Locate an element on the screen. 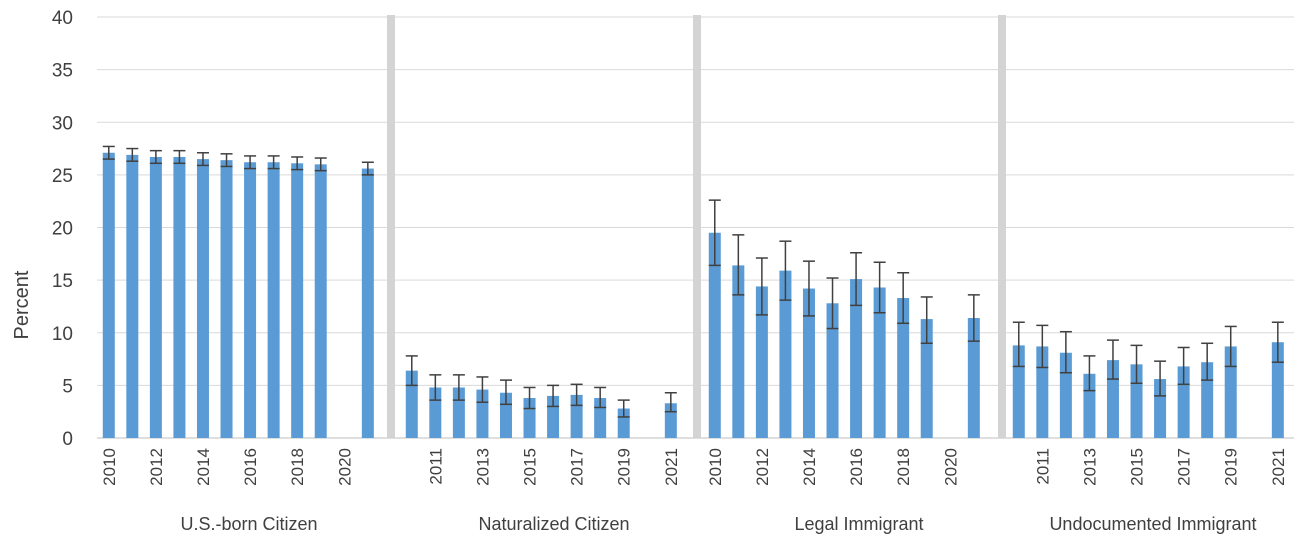  y-tick-label: 10 is located at coordinates (62, 334).